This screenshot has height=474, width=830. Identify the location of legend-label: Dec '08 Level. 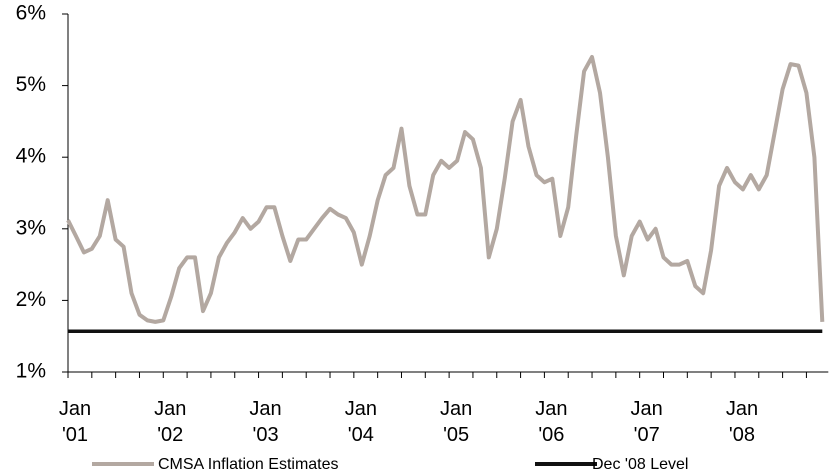
(640, 464).